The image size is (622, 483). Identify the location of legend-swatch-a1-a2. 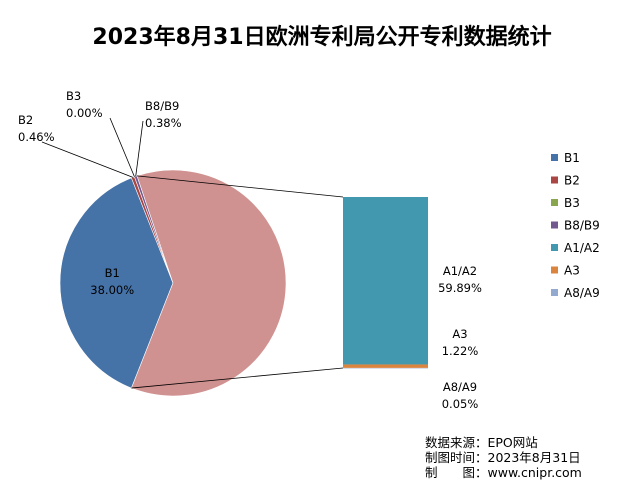
(554, 247).